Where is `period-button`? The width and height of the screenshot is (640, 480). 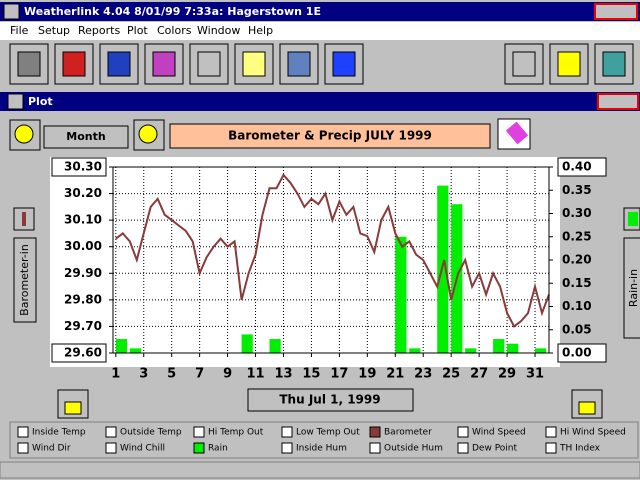
period-button is located at coordinates (86, 137).